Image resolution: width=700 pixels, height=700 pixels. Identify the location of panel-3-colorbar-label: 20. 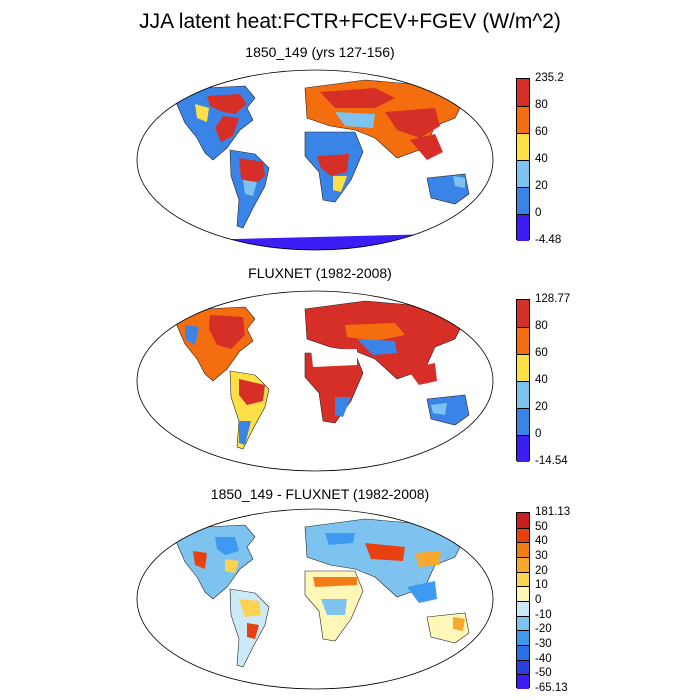
(541, 570).